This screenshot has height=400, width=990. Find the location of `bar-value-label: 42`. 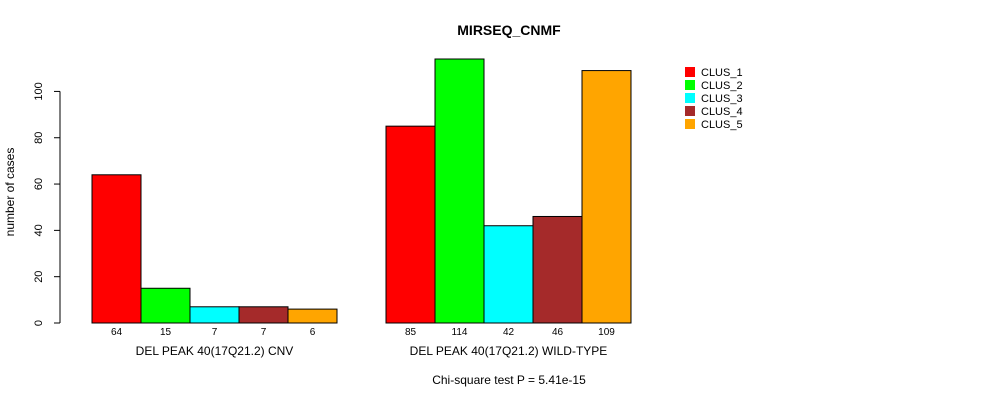

bar-value-label: 42 is located at coordinates (509, 332).